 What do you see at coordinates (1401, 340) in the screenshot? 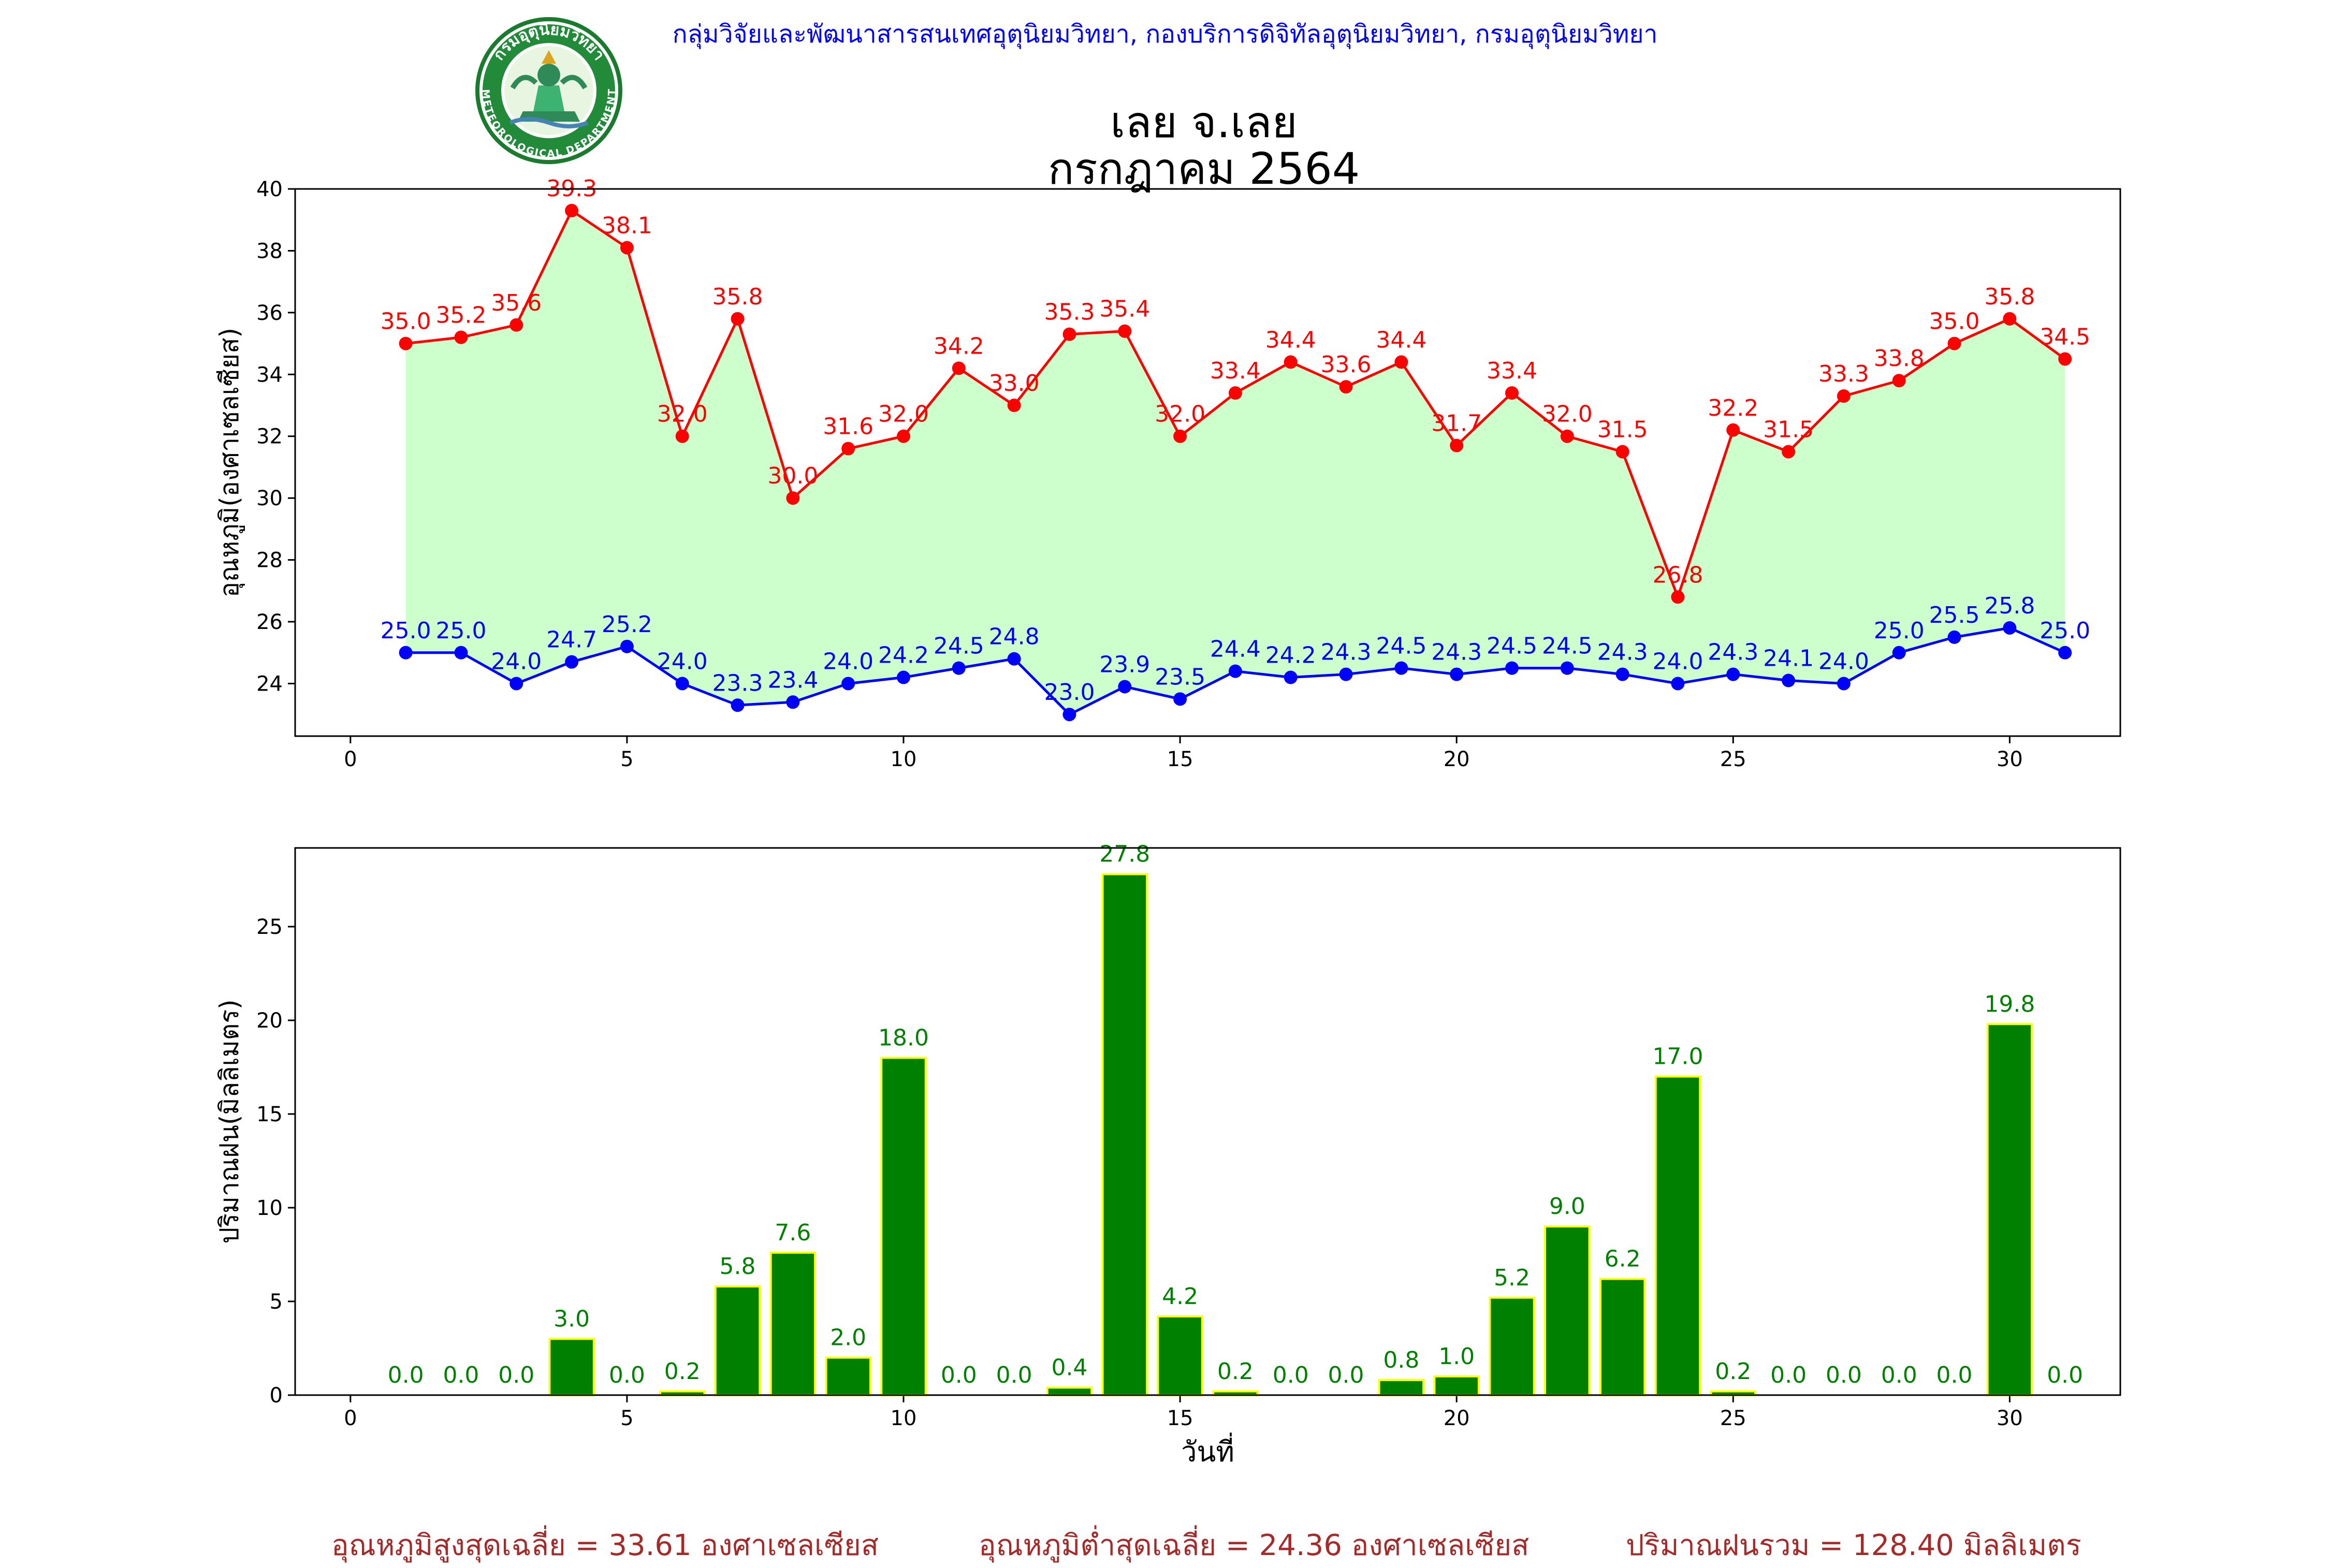
I see `tmax-data-label: 34.4` at bounding box center [1401, 340].